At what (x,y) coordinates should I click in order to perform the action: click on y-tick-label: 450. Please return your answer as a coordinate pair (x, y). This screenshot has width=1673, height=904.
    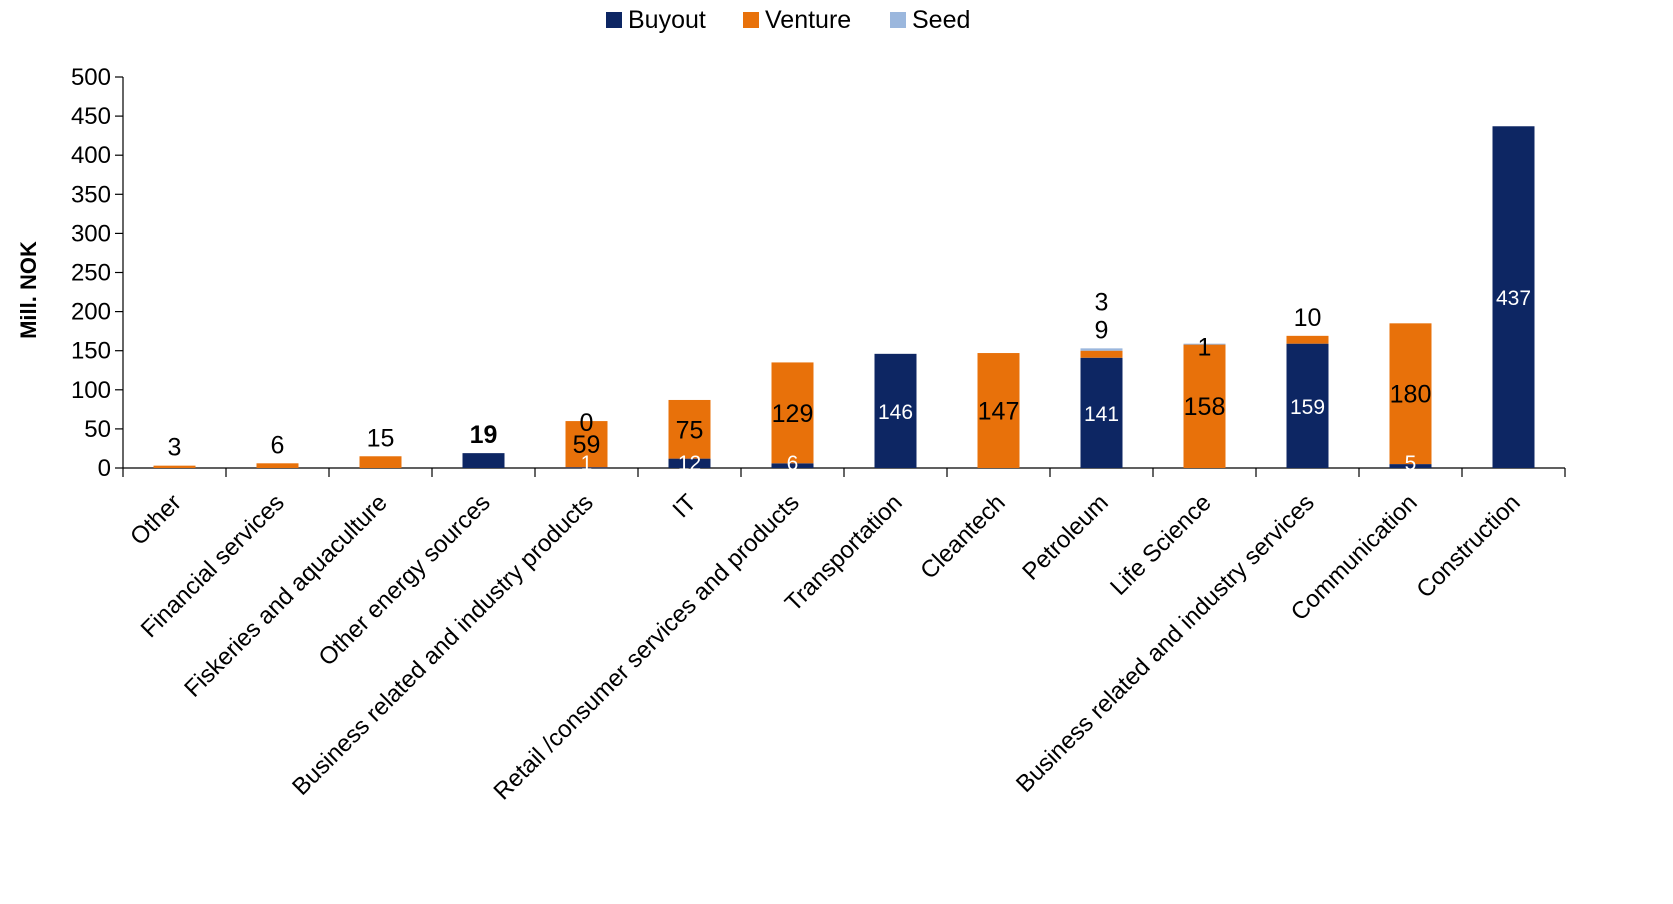
    Looking at the image, I should click on (91, 116).